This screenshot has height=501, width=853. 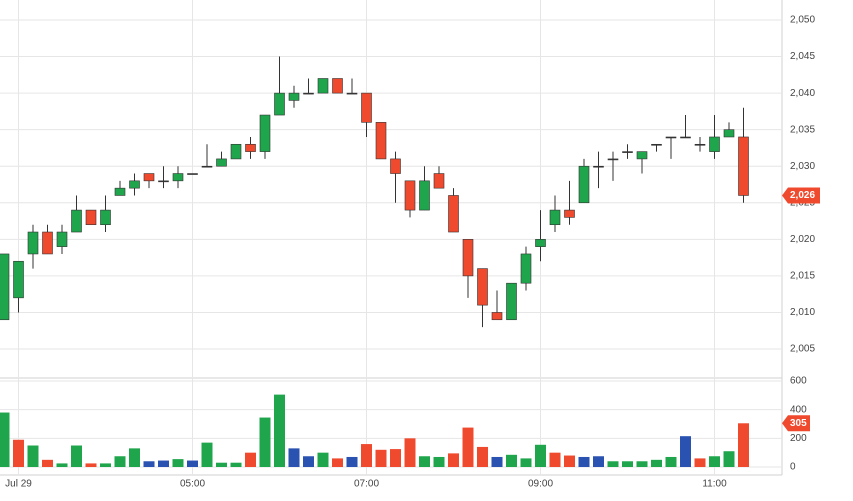 I want to click on x-tick-label: 11:00, so click(x=714, y=484).